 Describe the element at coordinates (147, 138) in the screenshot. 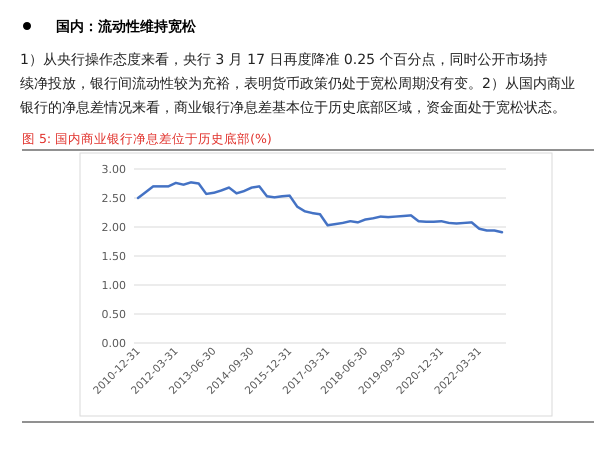

I see `chart-subtitle: 图 5: 国内商业银行净息差位于历史底部(%)` at that location.